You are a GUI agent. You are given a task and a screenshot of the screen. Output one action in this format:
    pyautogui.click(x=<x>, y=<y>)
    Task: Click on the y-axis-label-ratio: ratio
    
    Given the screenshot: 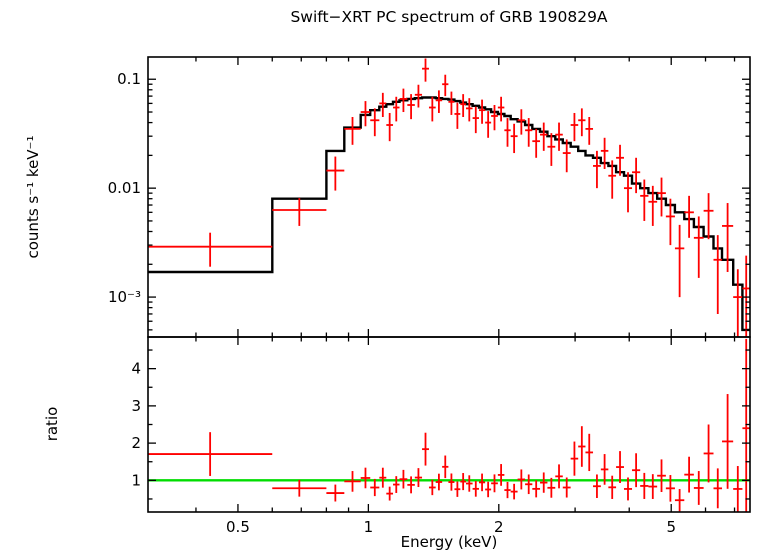 What is the action you would take?
    pyautogui.click(x=52, y=424)
    